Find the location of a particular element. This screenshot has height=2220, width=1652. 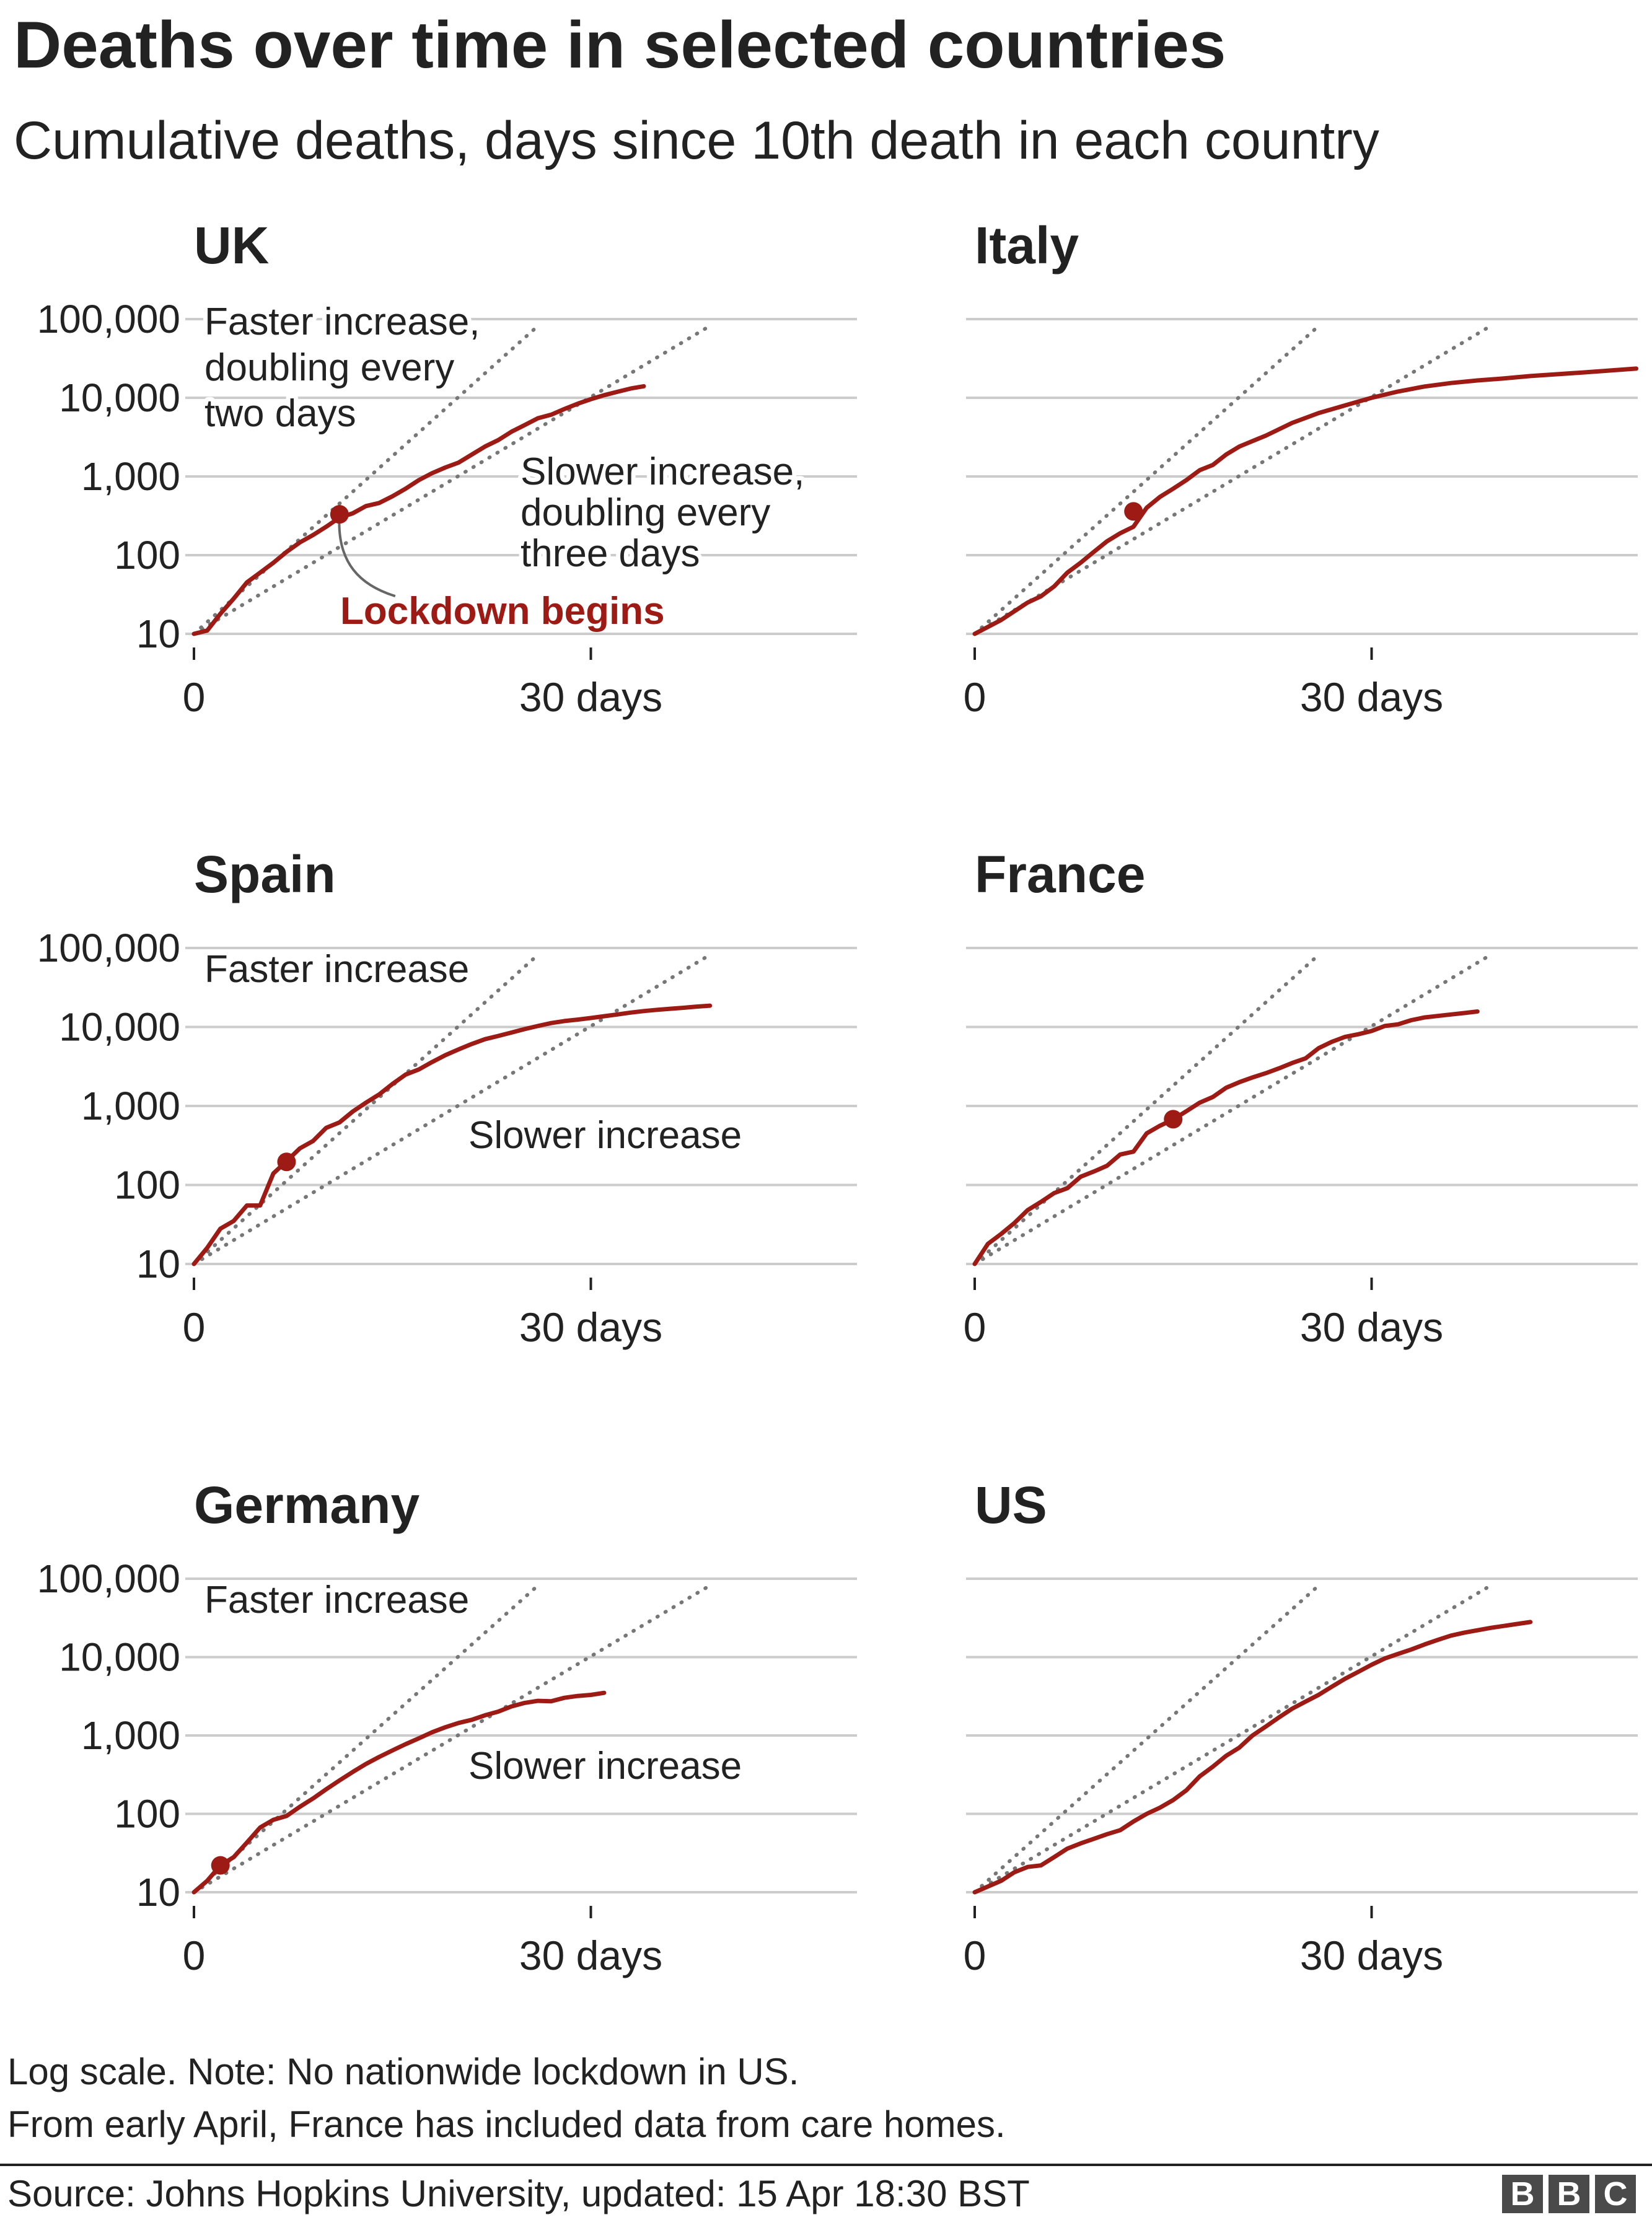

chart-panel: US 0 30 days is located at coordinates (1301, 1727).